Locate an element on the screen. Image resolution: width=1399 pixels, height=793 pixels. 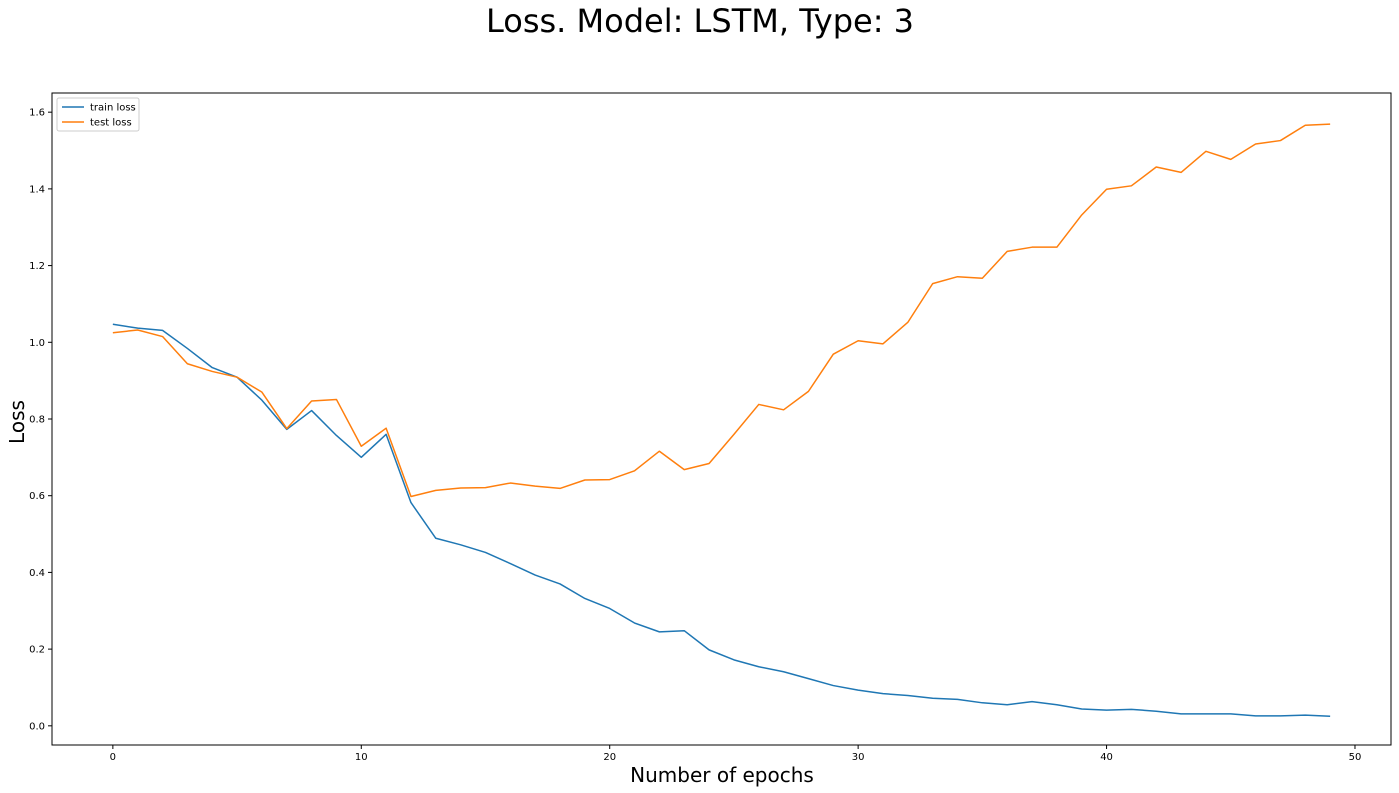
legend: train loss test loss is located at coordinates (98, 114).